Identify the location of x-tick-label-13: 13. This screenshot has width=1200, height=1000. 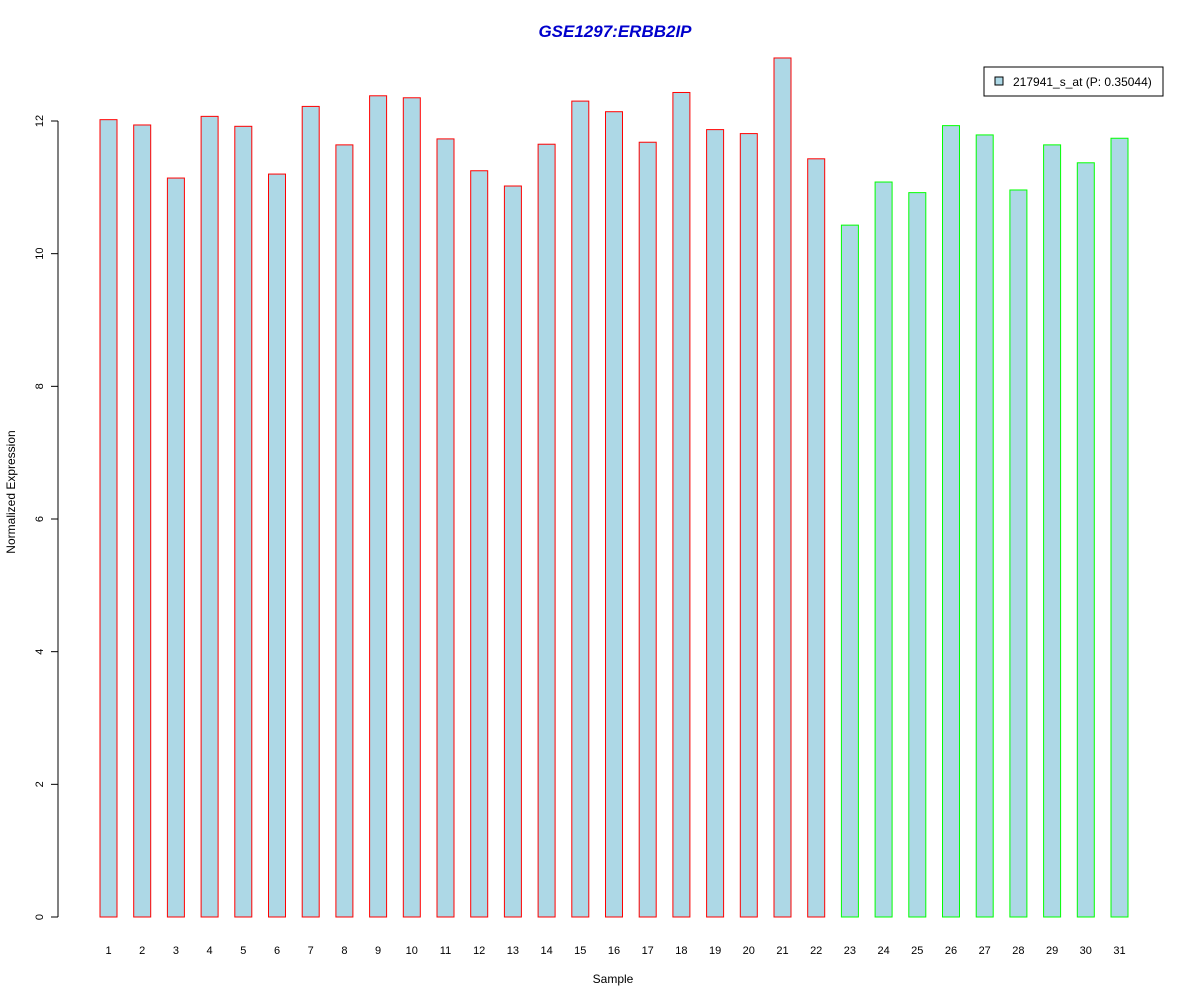
(513, 951).